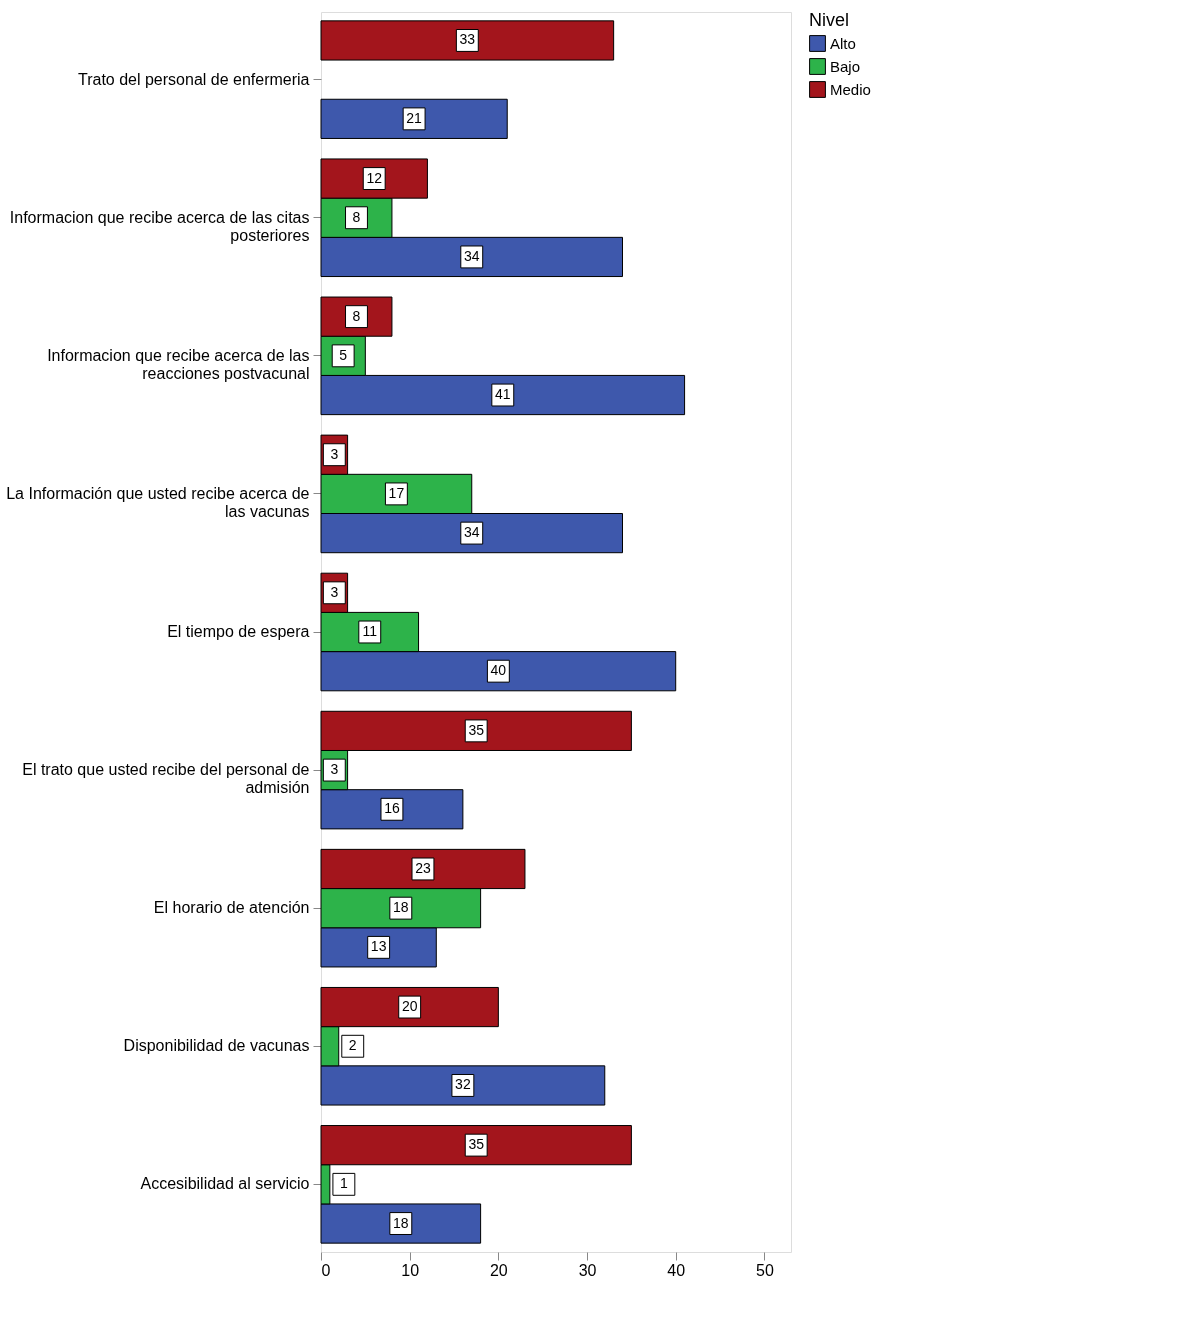 Image resolution: width=1192 pixels, height=1329 pixels. Describe the element at coordinates (378, 946) in the screenshot. I see `data-label: 13` at that location.